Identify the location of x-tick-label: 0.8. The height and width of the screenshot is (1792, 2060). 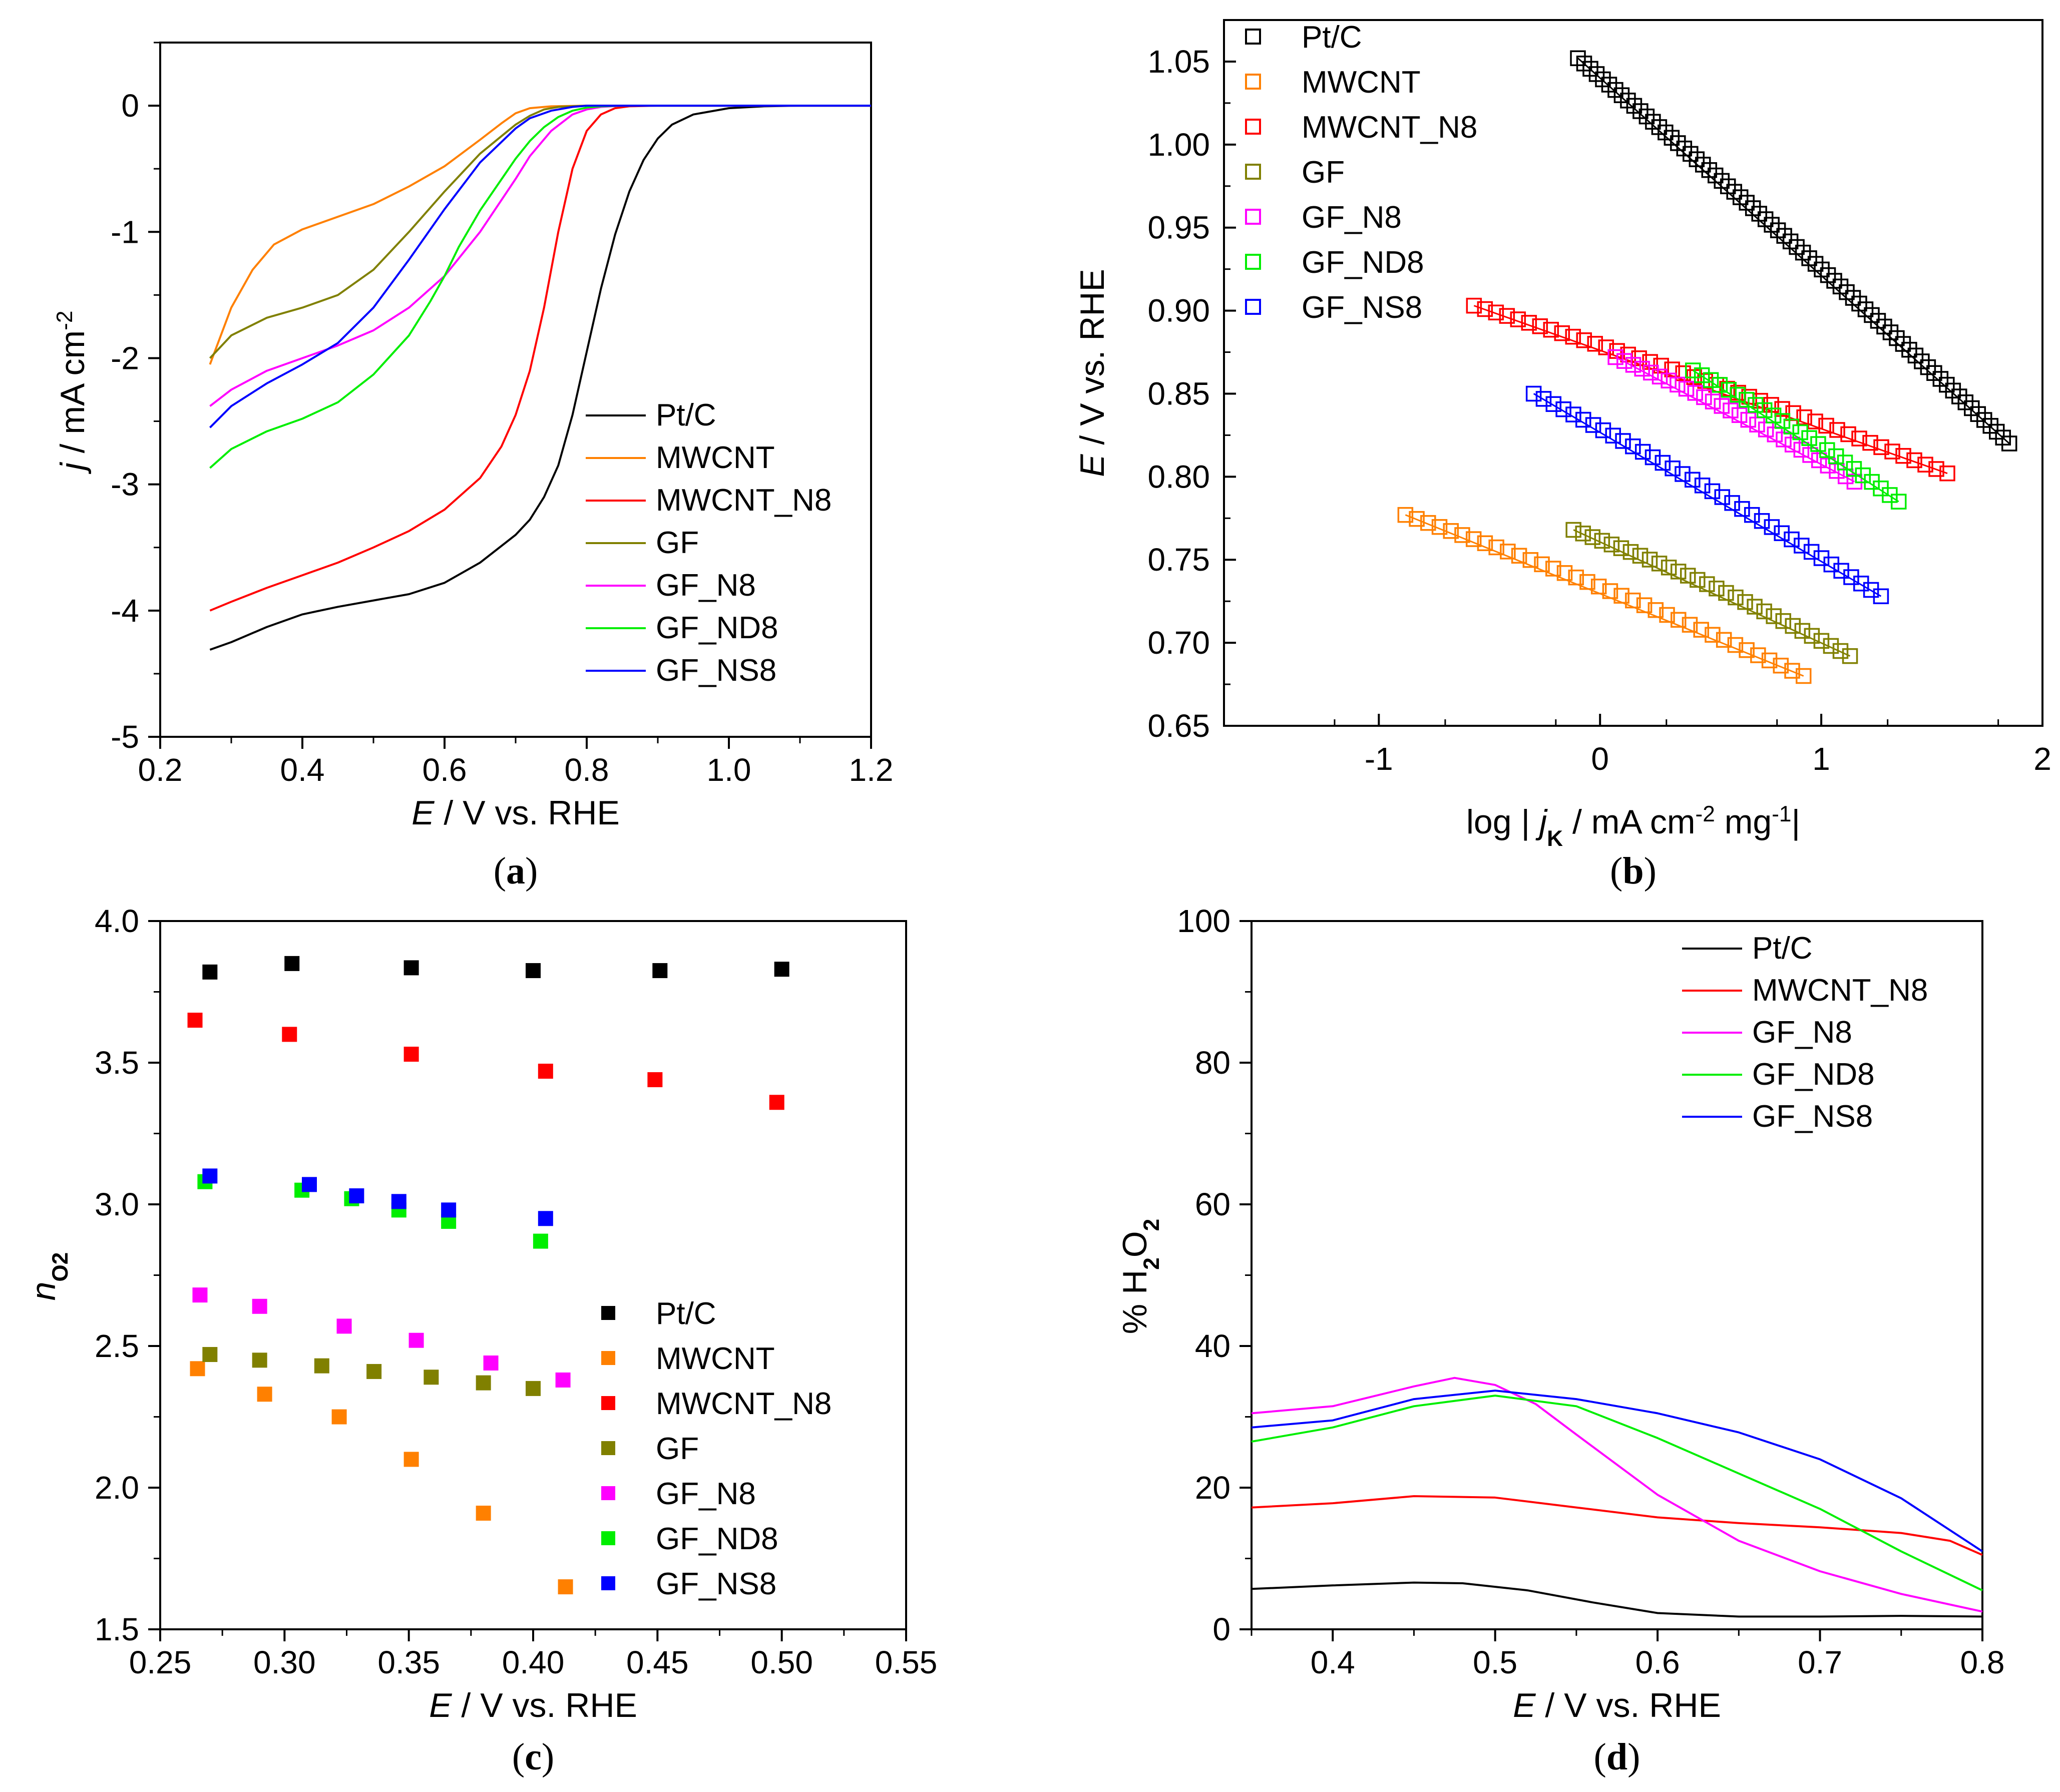
(587, 770).